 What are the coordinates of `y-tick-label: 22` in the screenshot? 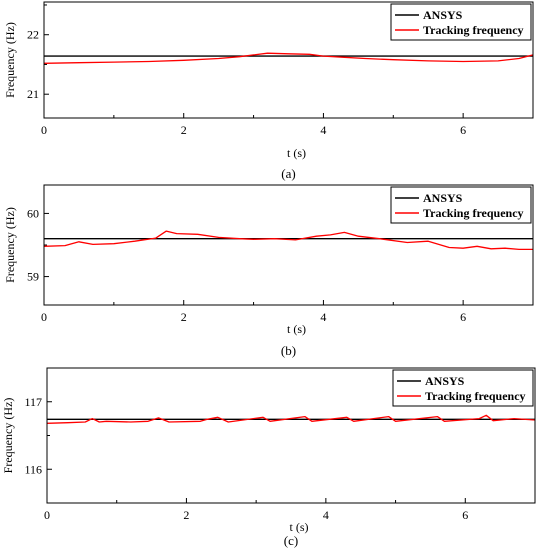 It's located at (33, 35).